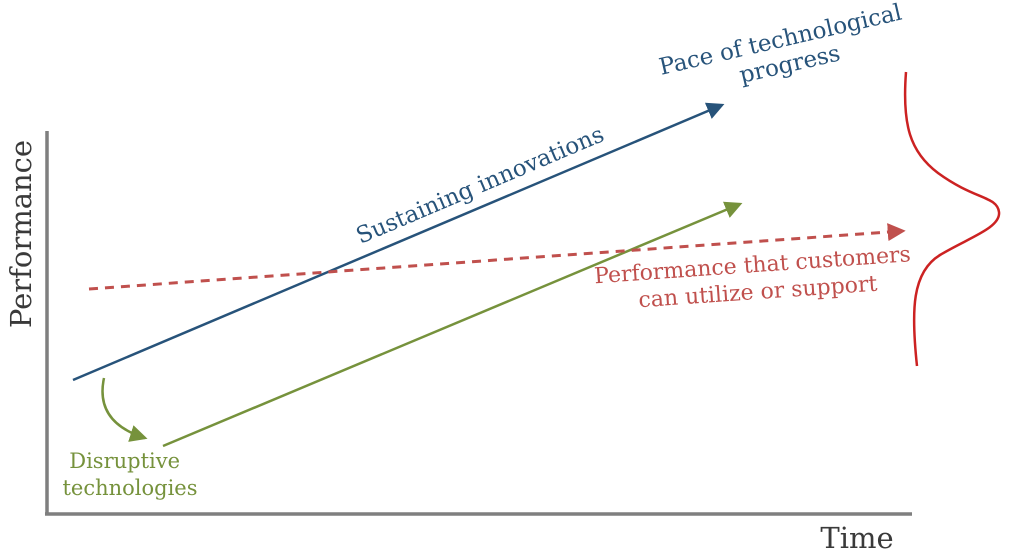 This screenshot has width=1019, height=558. What do you see at coordinates (124, 461) in the screenshot?
I see `disruptive-label-line1: Disruptive` at bounding box center [124, 461].